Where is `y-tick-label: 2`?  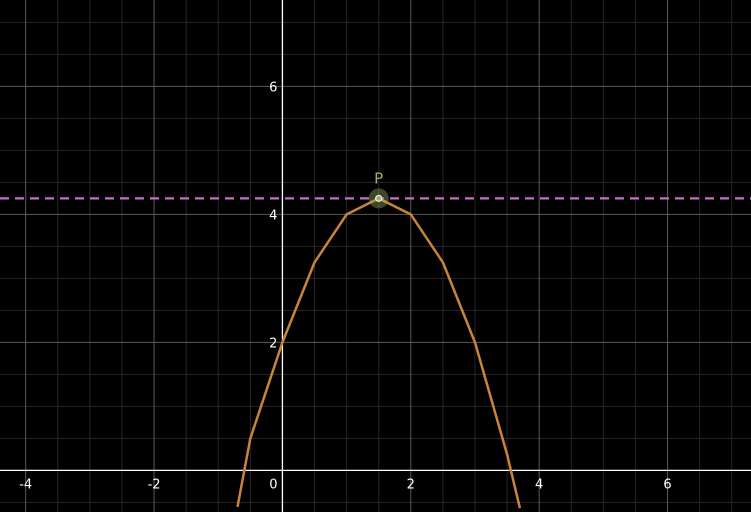
y-tick-label: 2 is located at coordinates (273, 343).